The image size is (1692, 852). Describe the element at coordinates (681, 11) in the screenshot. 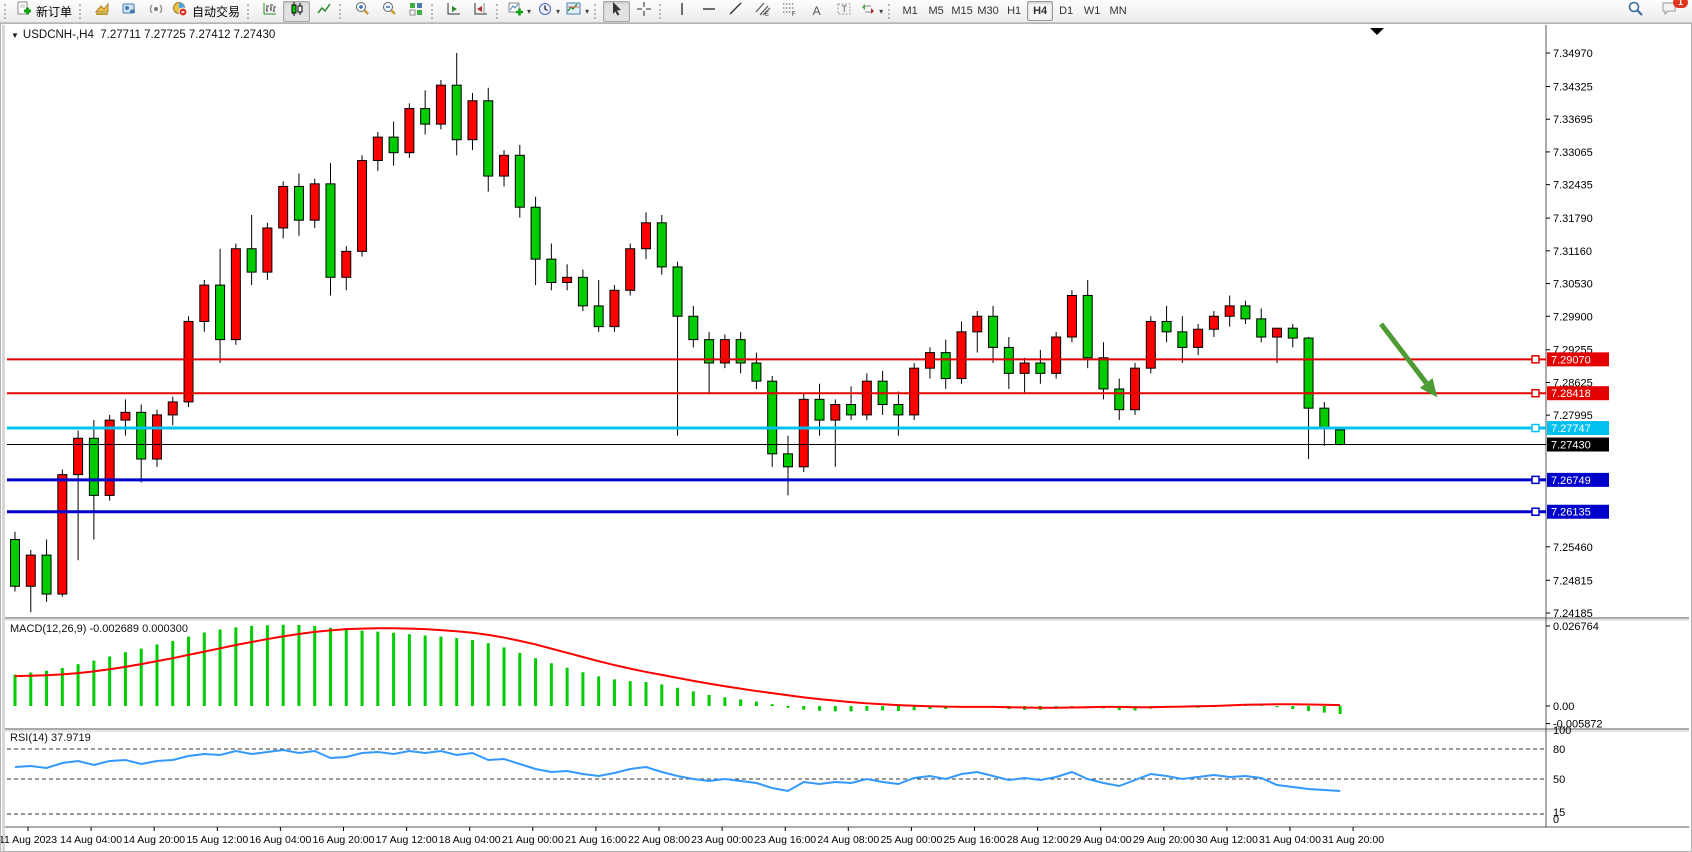

I see `vertical-line-button` at that location.